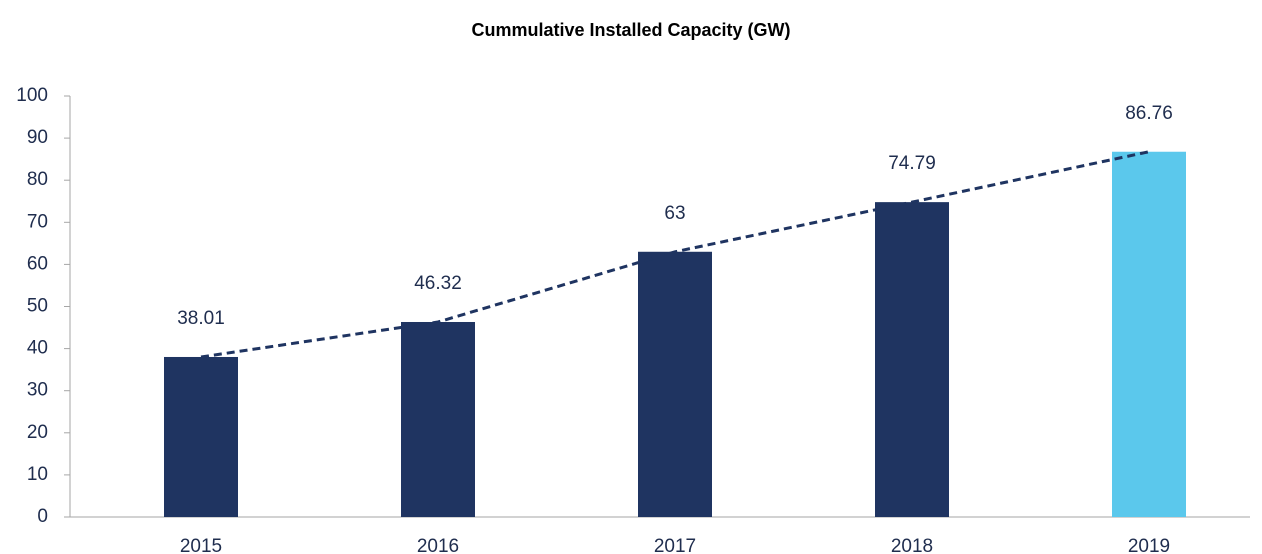  Describe the element at coordinates (201, 545) in the screenshot. I see `x-tick-label: 2015` at that location.